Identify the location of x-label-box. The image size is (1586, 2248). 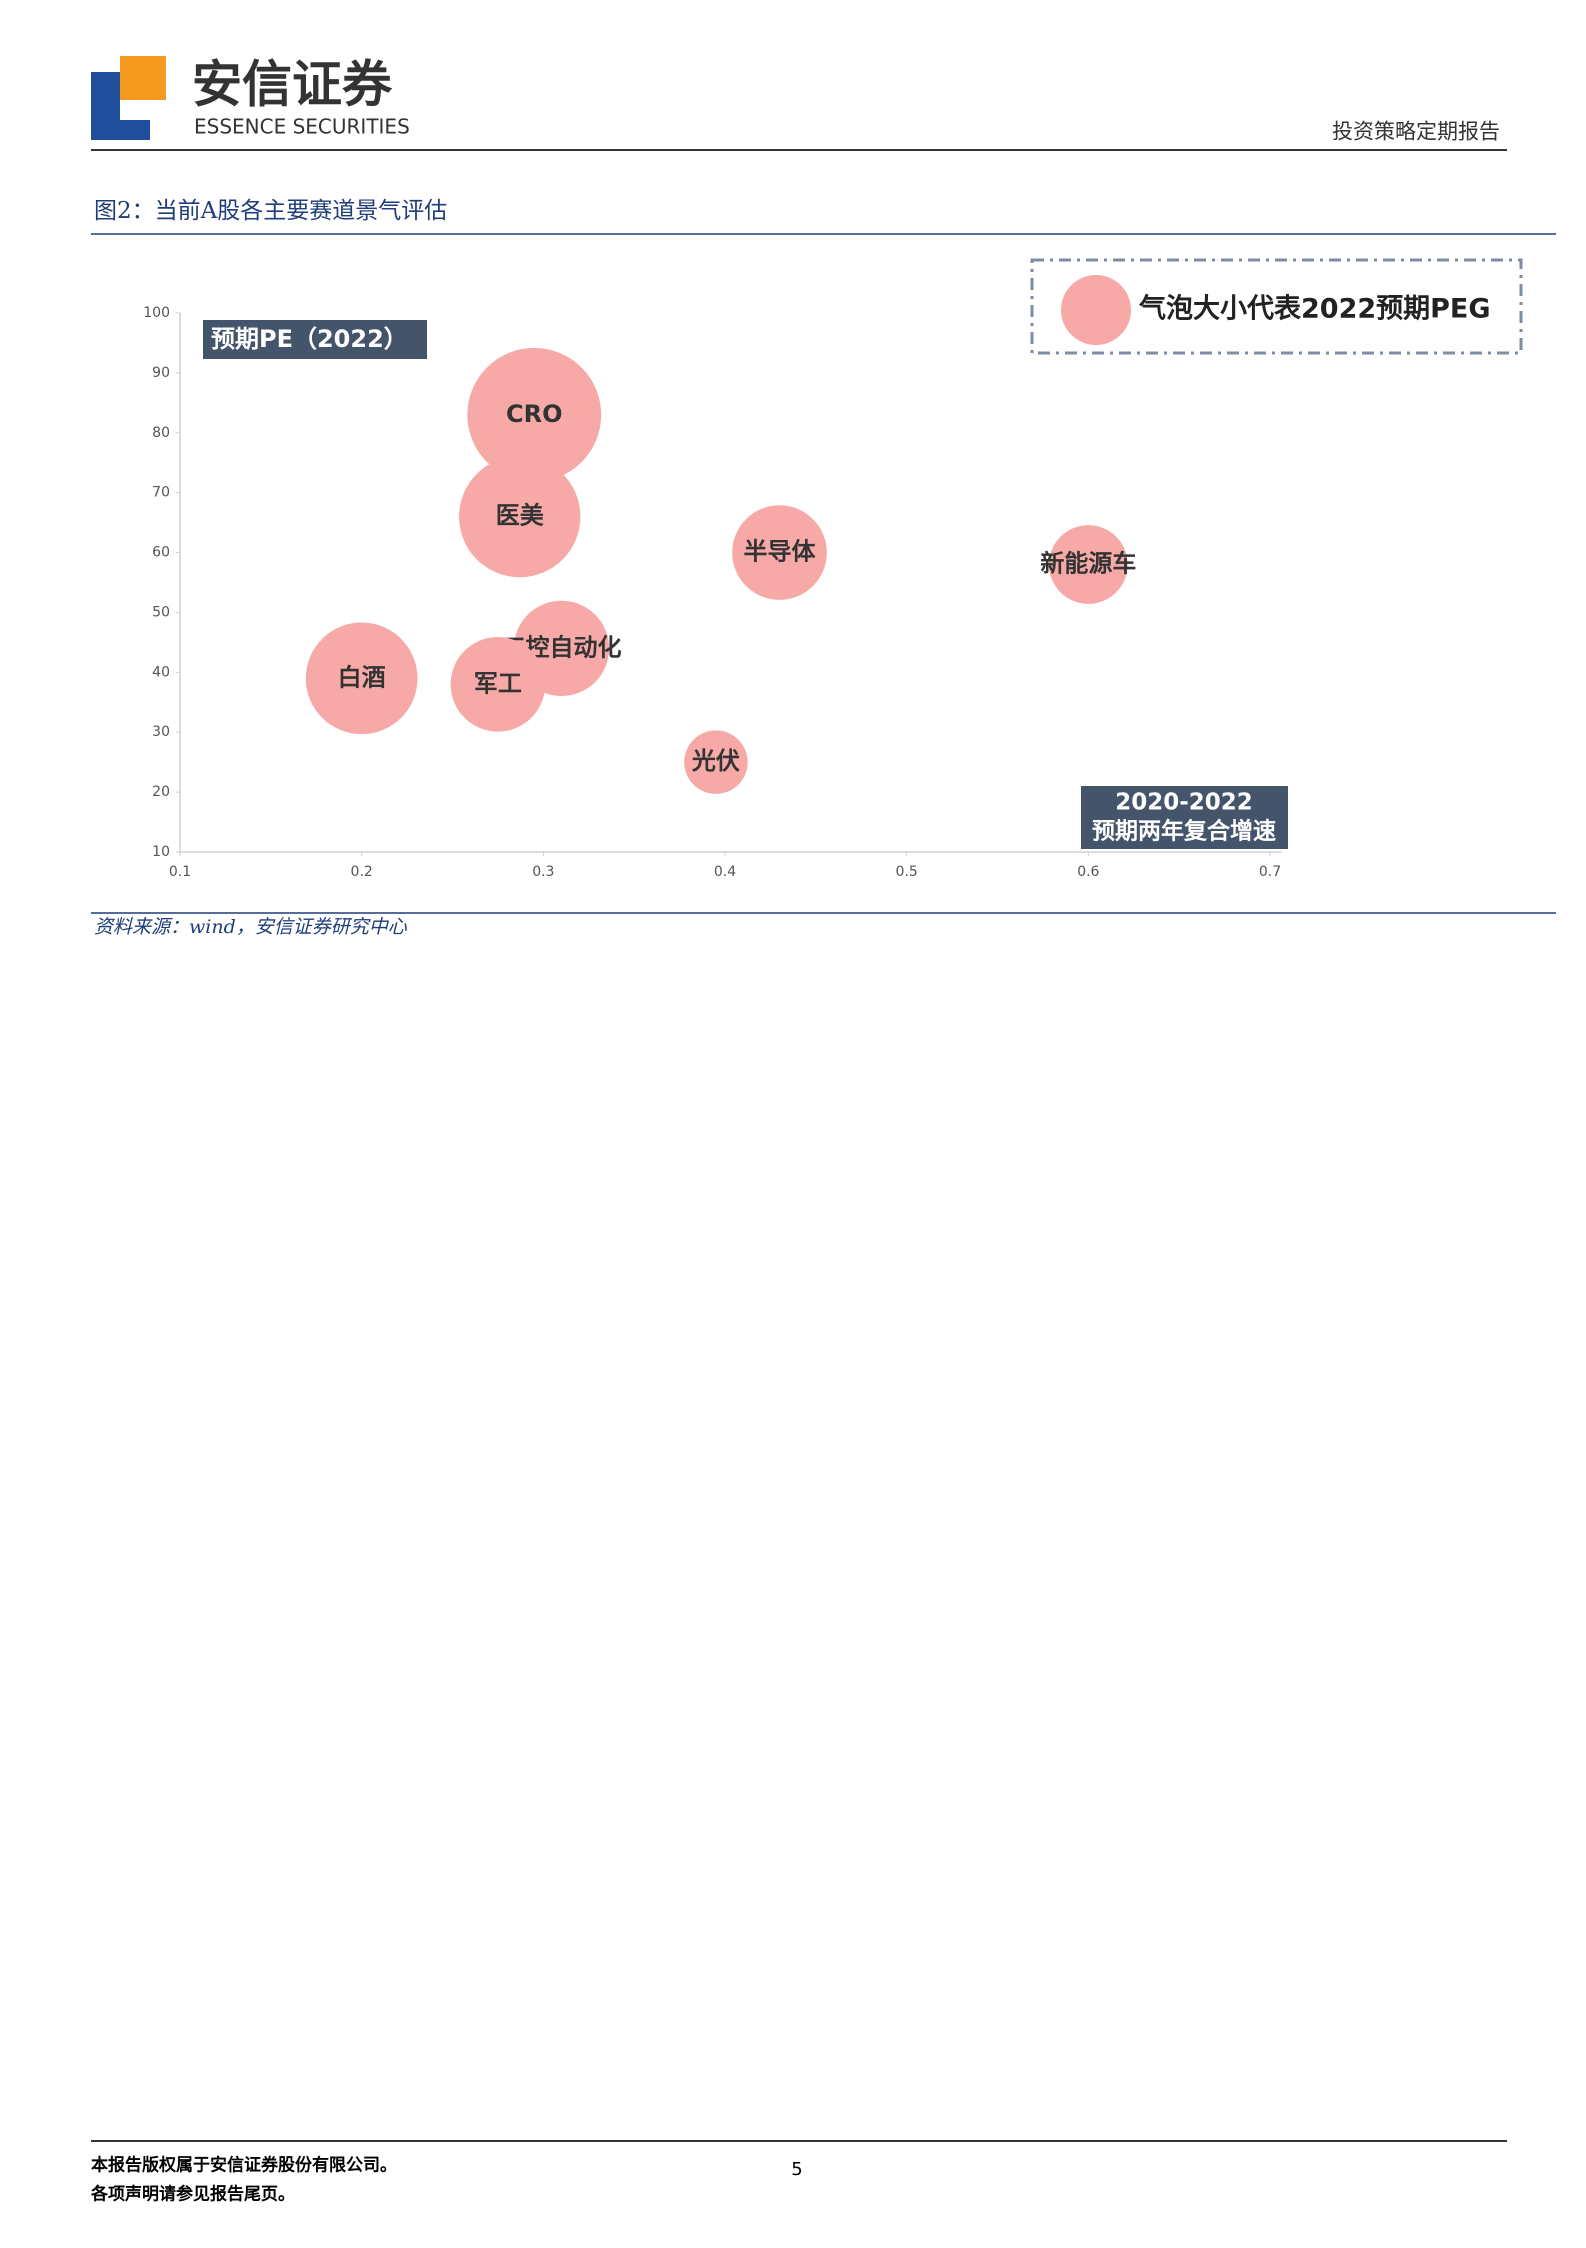
(1184, 817).